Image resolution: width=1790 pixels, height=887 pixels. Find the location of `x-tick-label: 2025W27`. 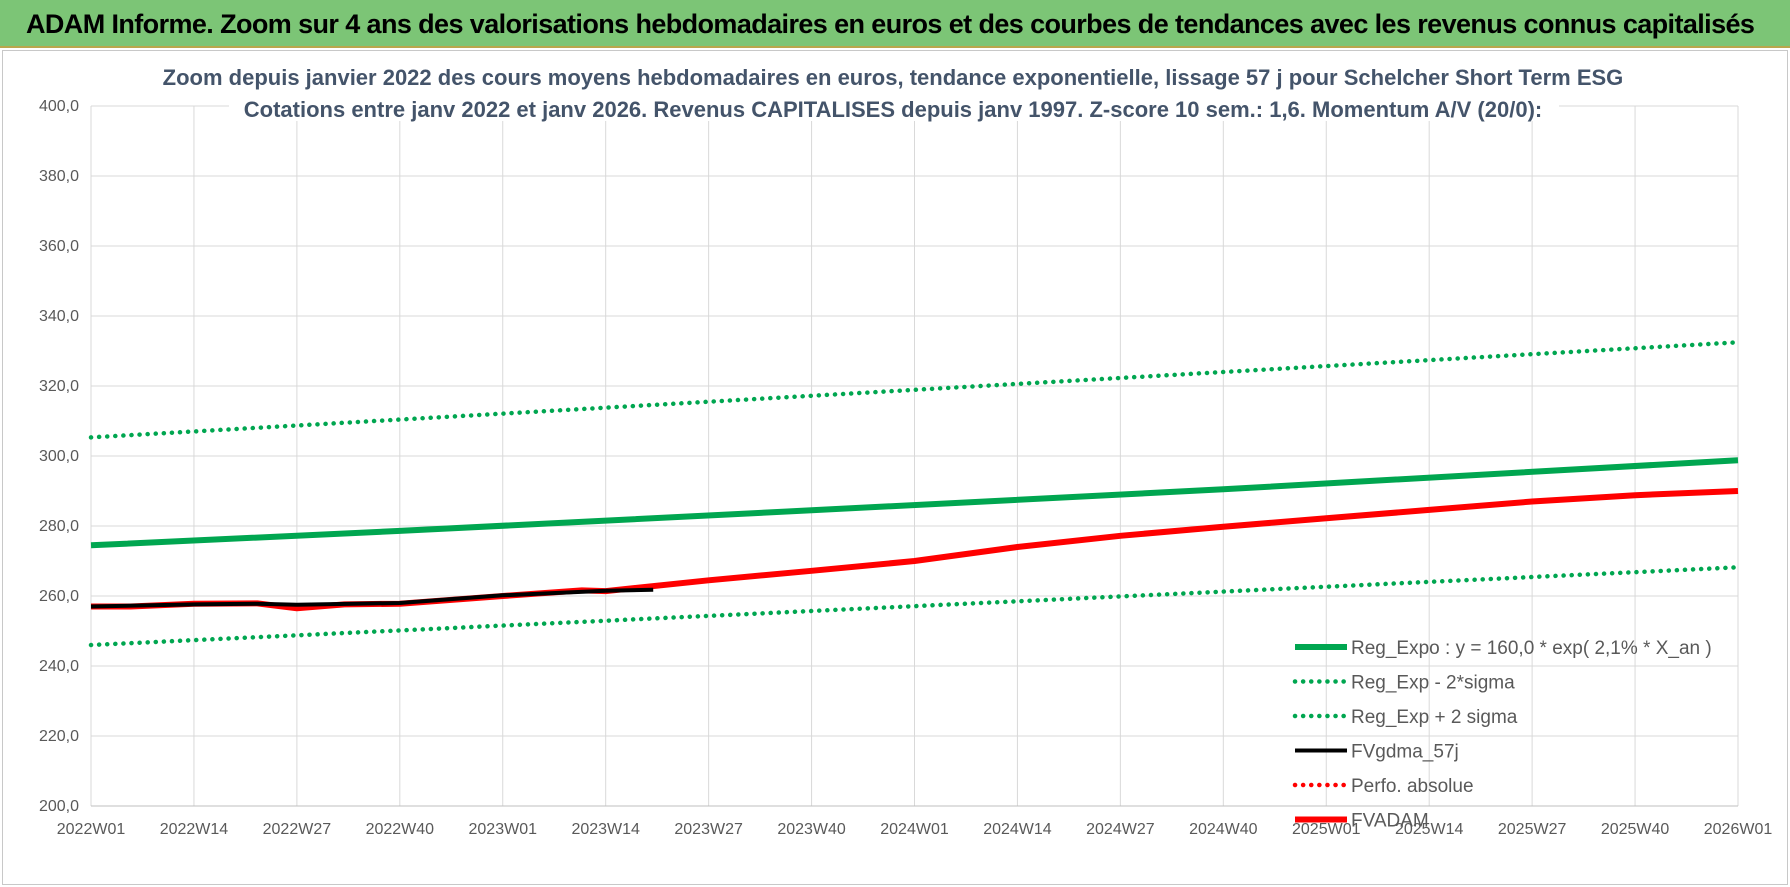

x-tick-label: 2025W27 is located at coordinates (1532, 829).